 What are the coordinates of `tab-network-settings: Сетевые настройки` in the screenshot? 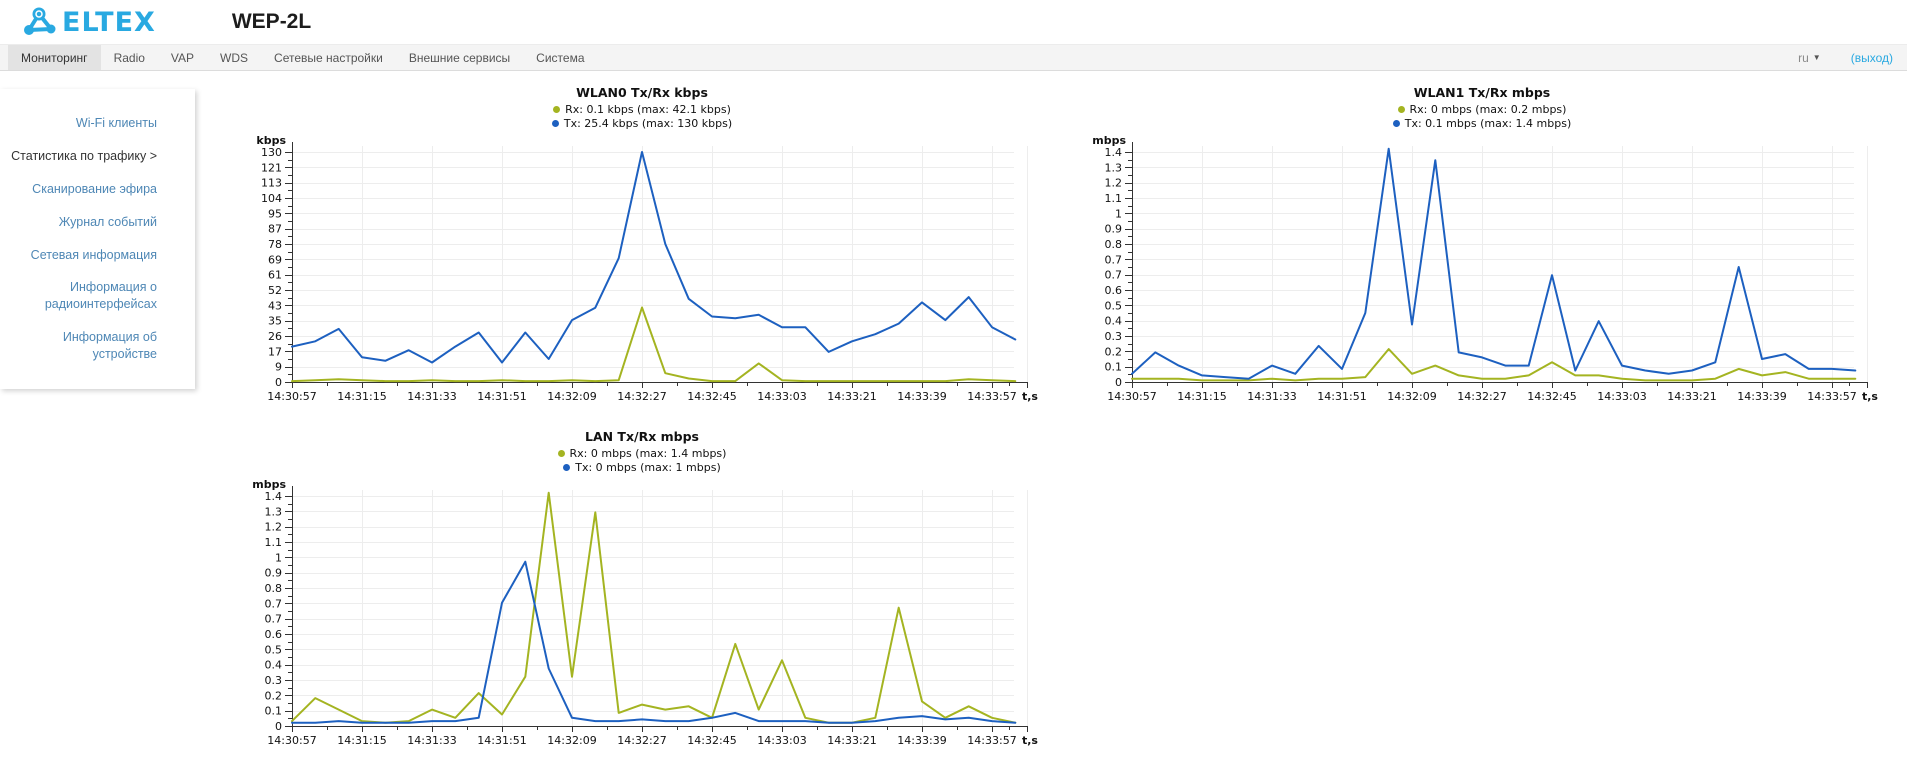 It's located at (328, 57).